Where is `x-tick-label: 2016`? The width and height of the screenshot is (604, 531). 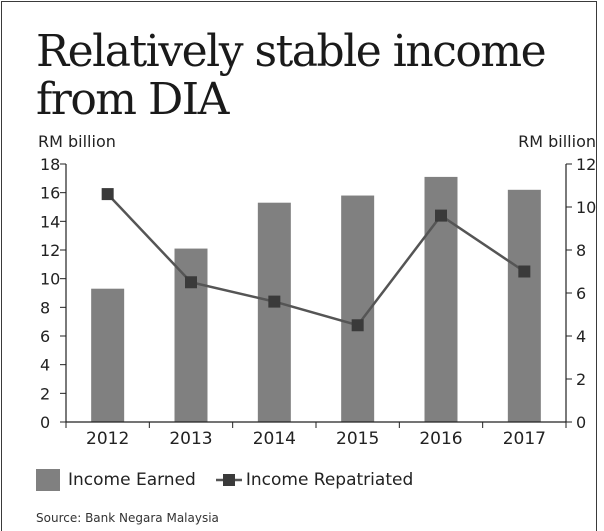 x-tick-label: 2016 is located at coordinates (440, 439).